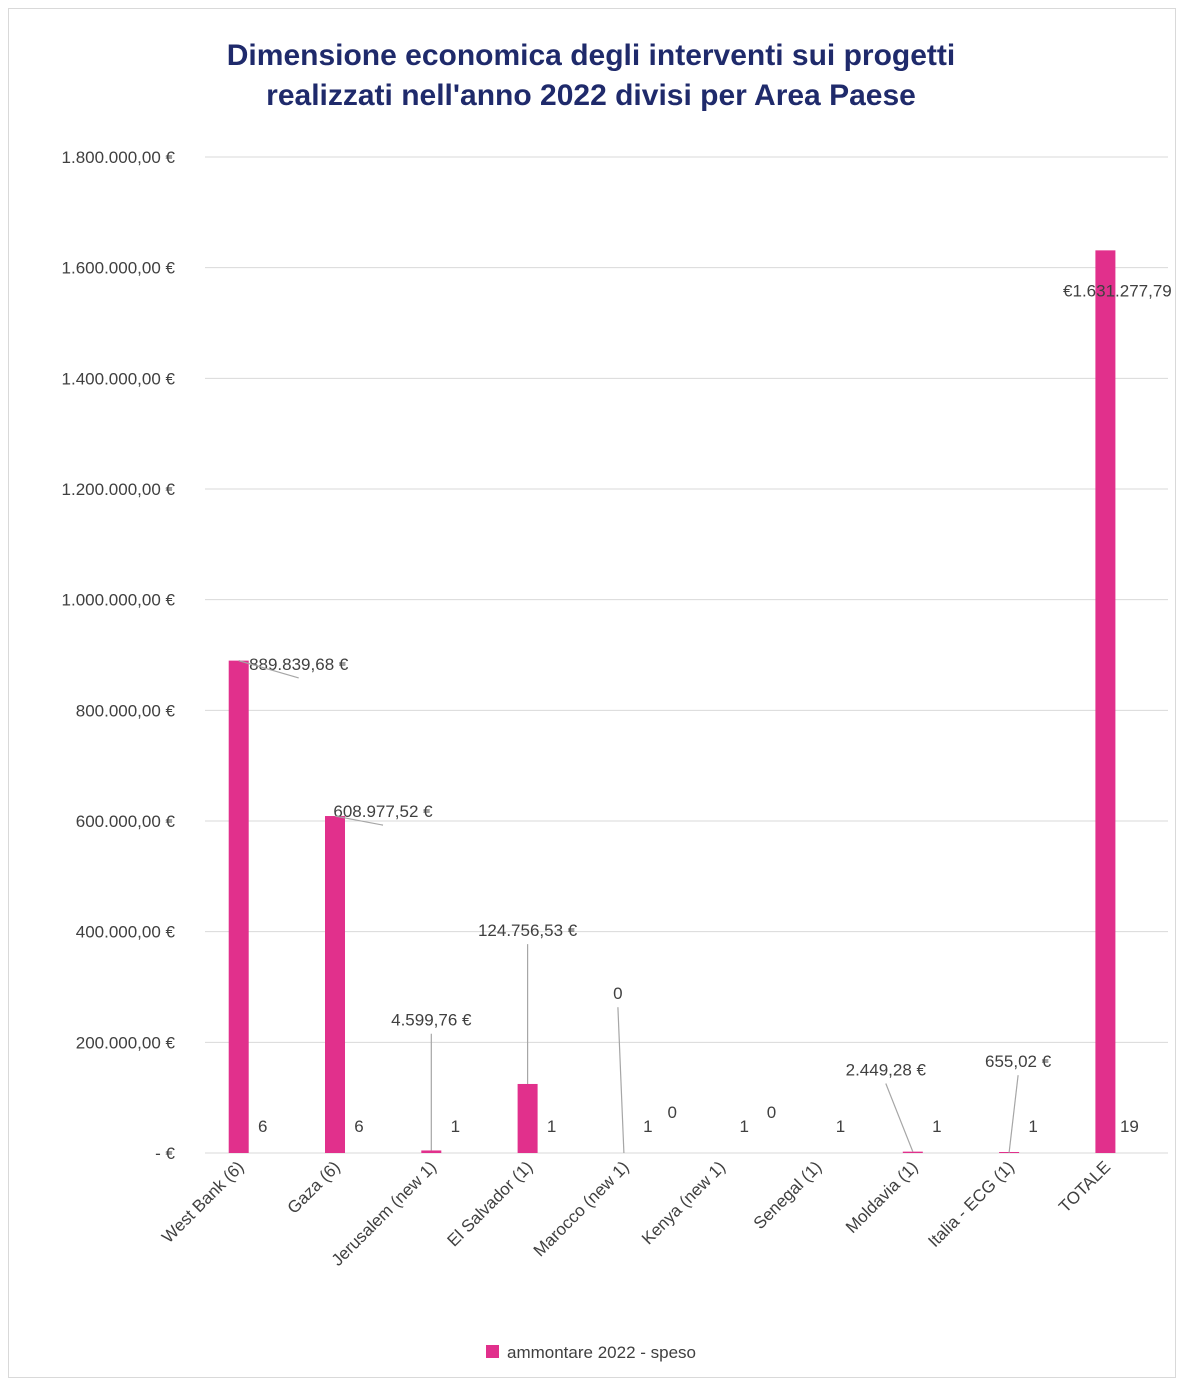 This screenshot has width=1182, height=1383. Describe the element at coordinates (1018, 1061) in the screenshot. I see `data-label: 655,02 €` at that location.